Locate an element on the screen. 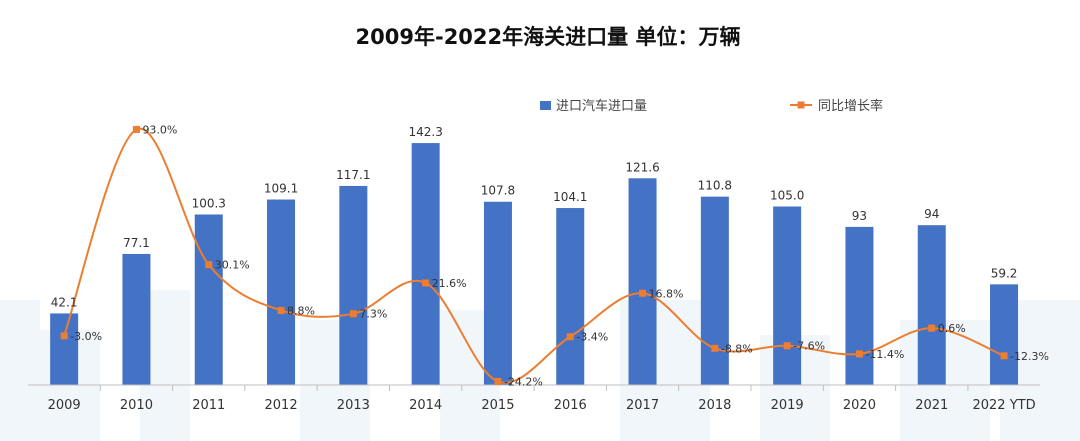  bar-label: 117.1 is located at coordinates (353, 175).